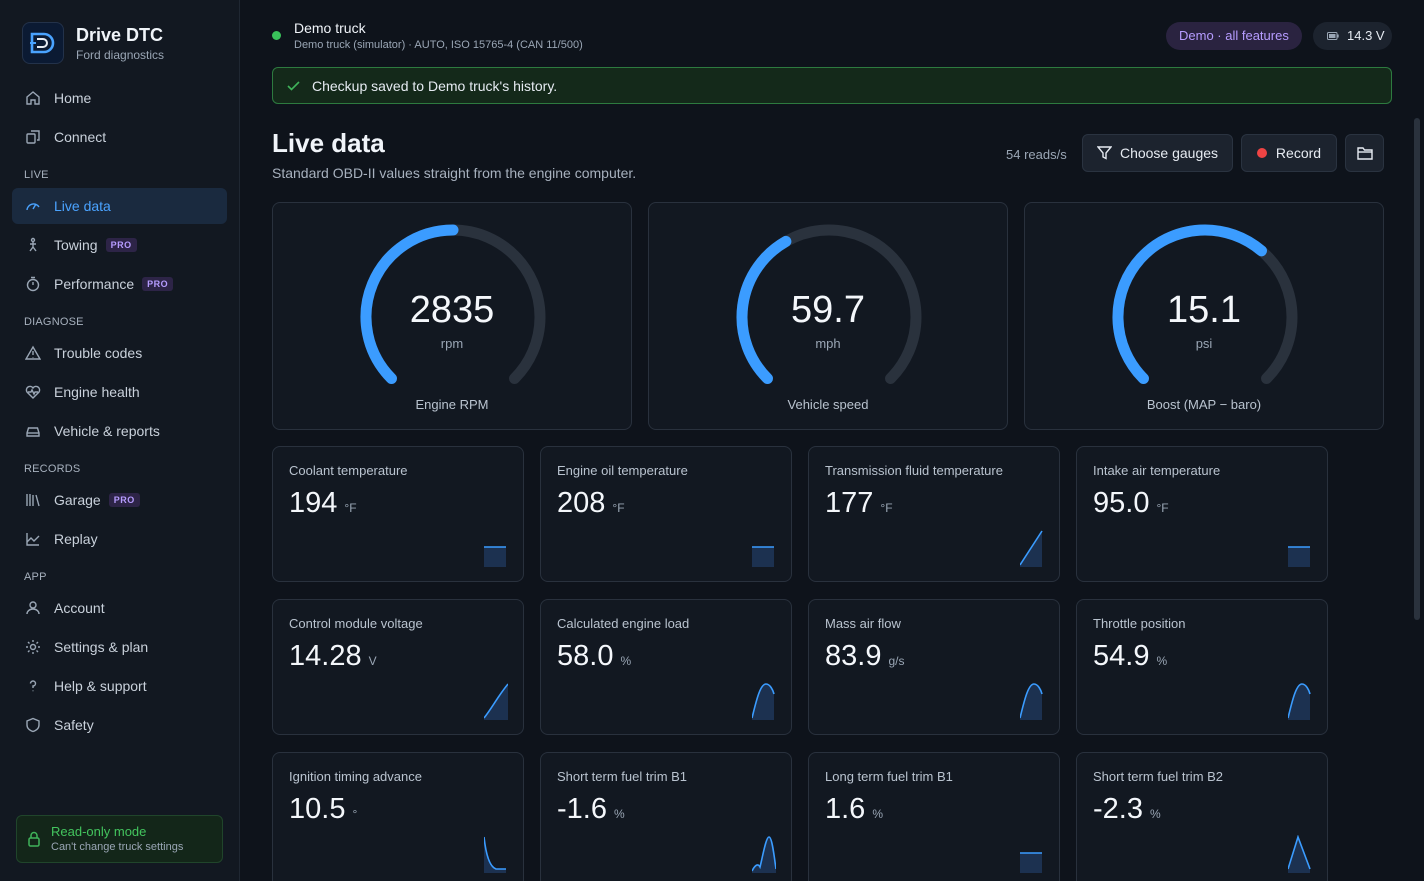 This screenshot has width=1424, height=881. Describe the element at coordinates (828, 316) in the screenshot. I see `gauge-vehicle-speed: 59.7 mph Vehicle speed` at that location.